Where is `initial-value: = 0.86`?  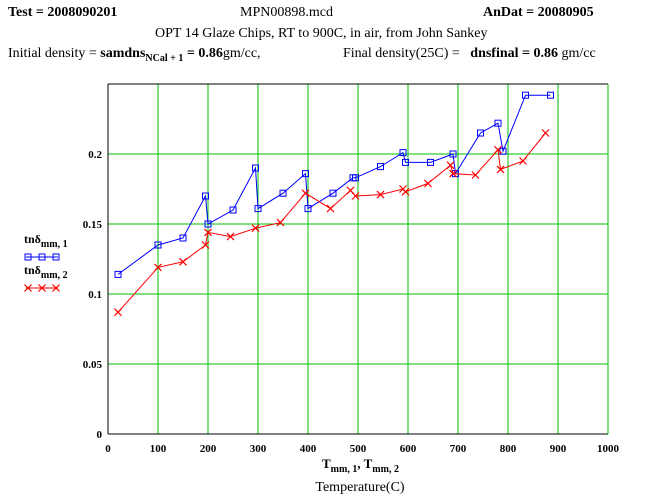 initial-value: = 0.86 is located at coordinates (204, 53).